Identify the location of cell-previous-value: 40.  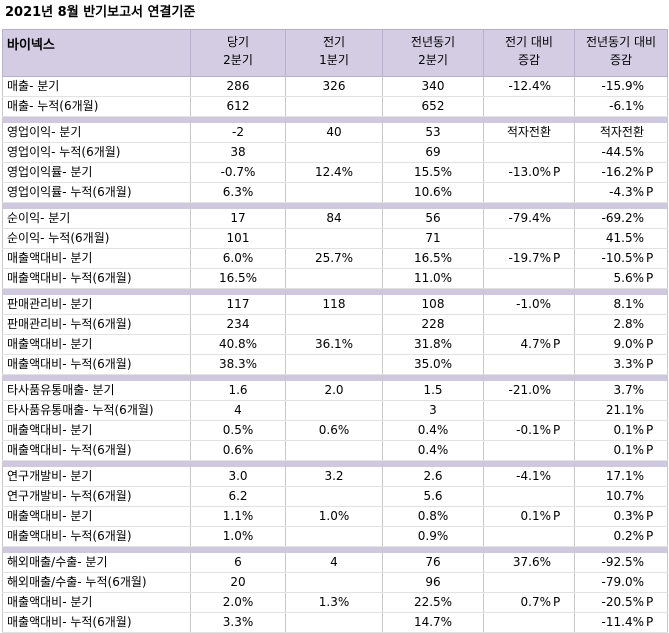
(334, 132).